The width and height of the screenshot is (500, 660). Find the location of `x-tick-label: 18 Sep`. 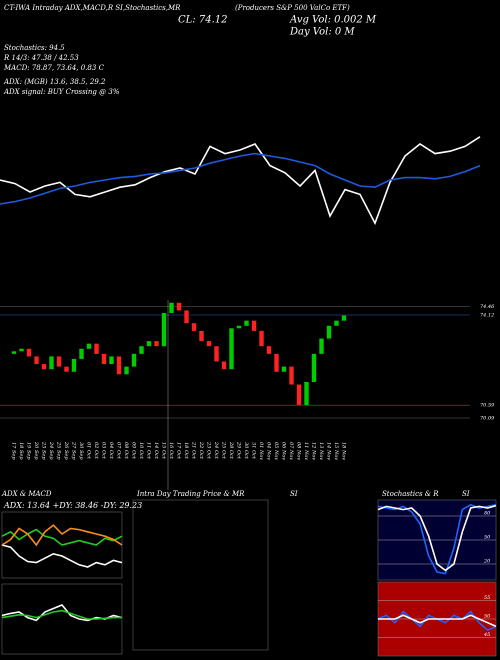

x-tick-label: 18 Sep is located at coordinates (21, 451).